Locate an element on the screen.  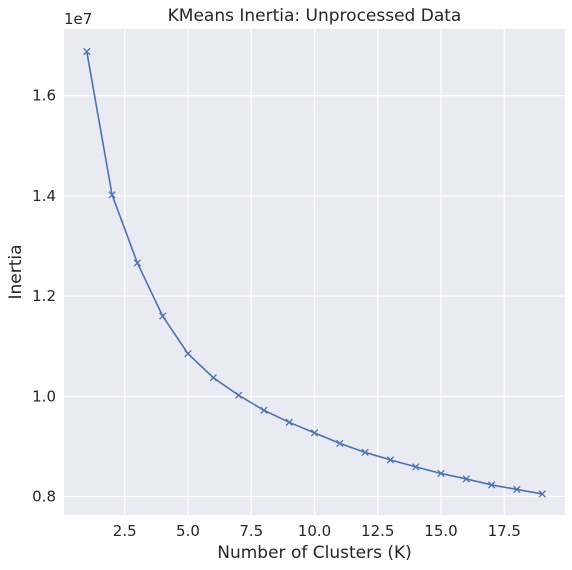
y-tick-label: 1.4 is located at coordinates (44, 196).